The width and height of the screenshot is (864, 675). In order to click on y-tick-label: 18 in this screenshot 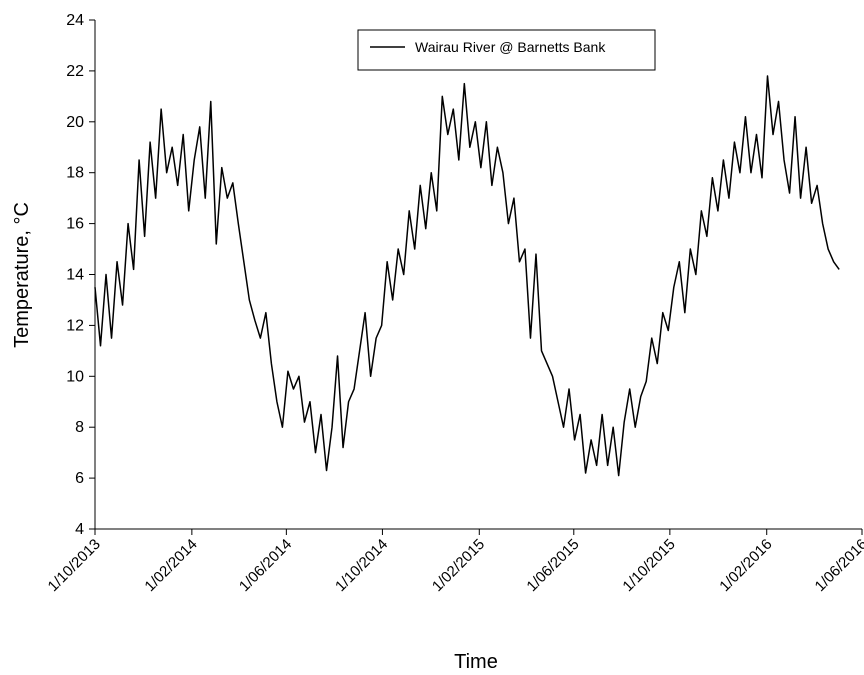, I will do `click(75, 173)`.